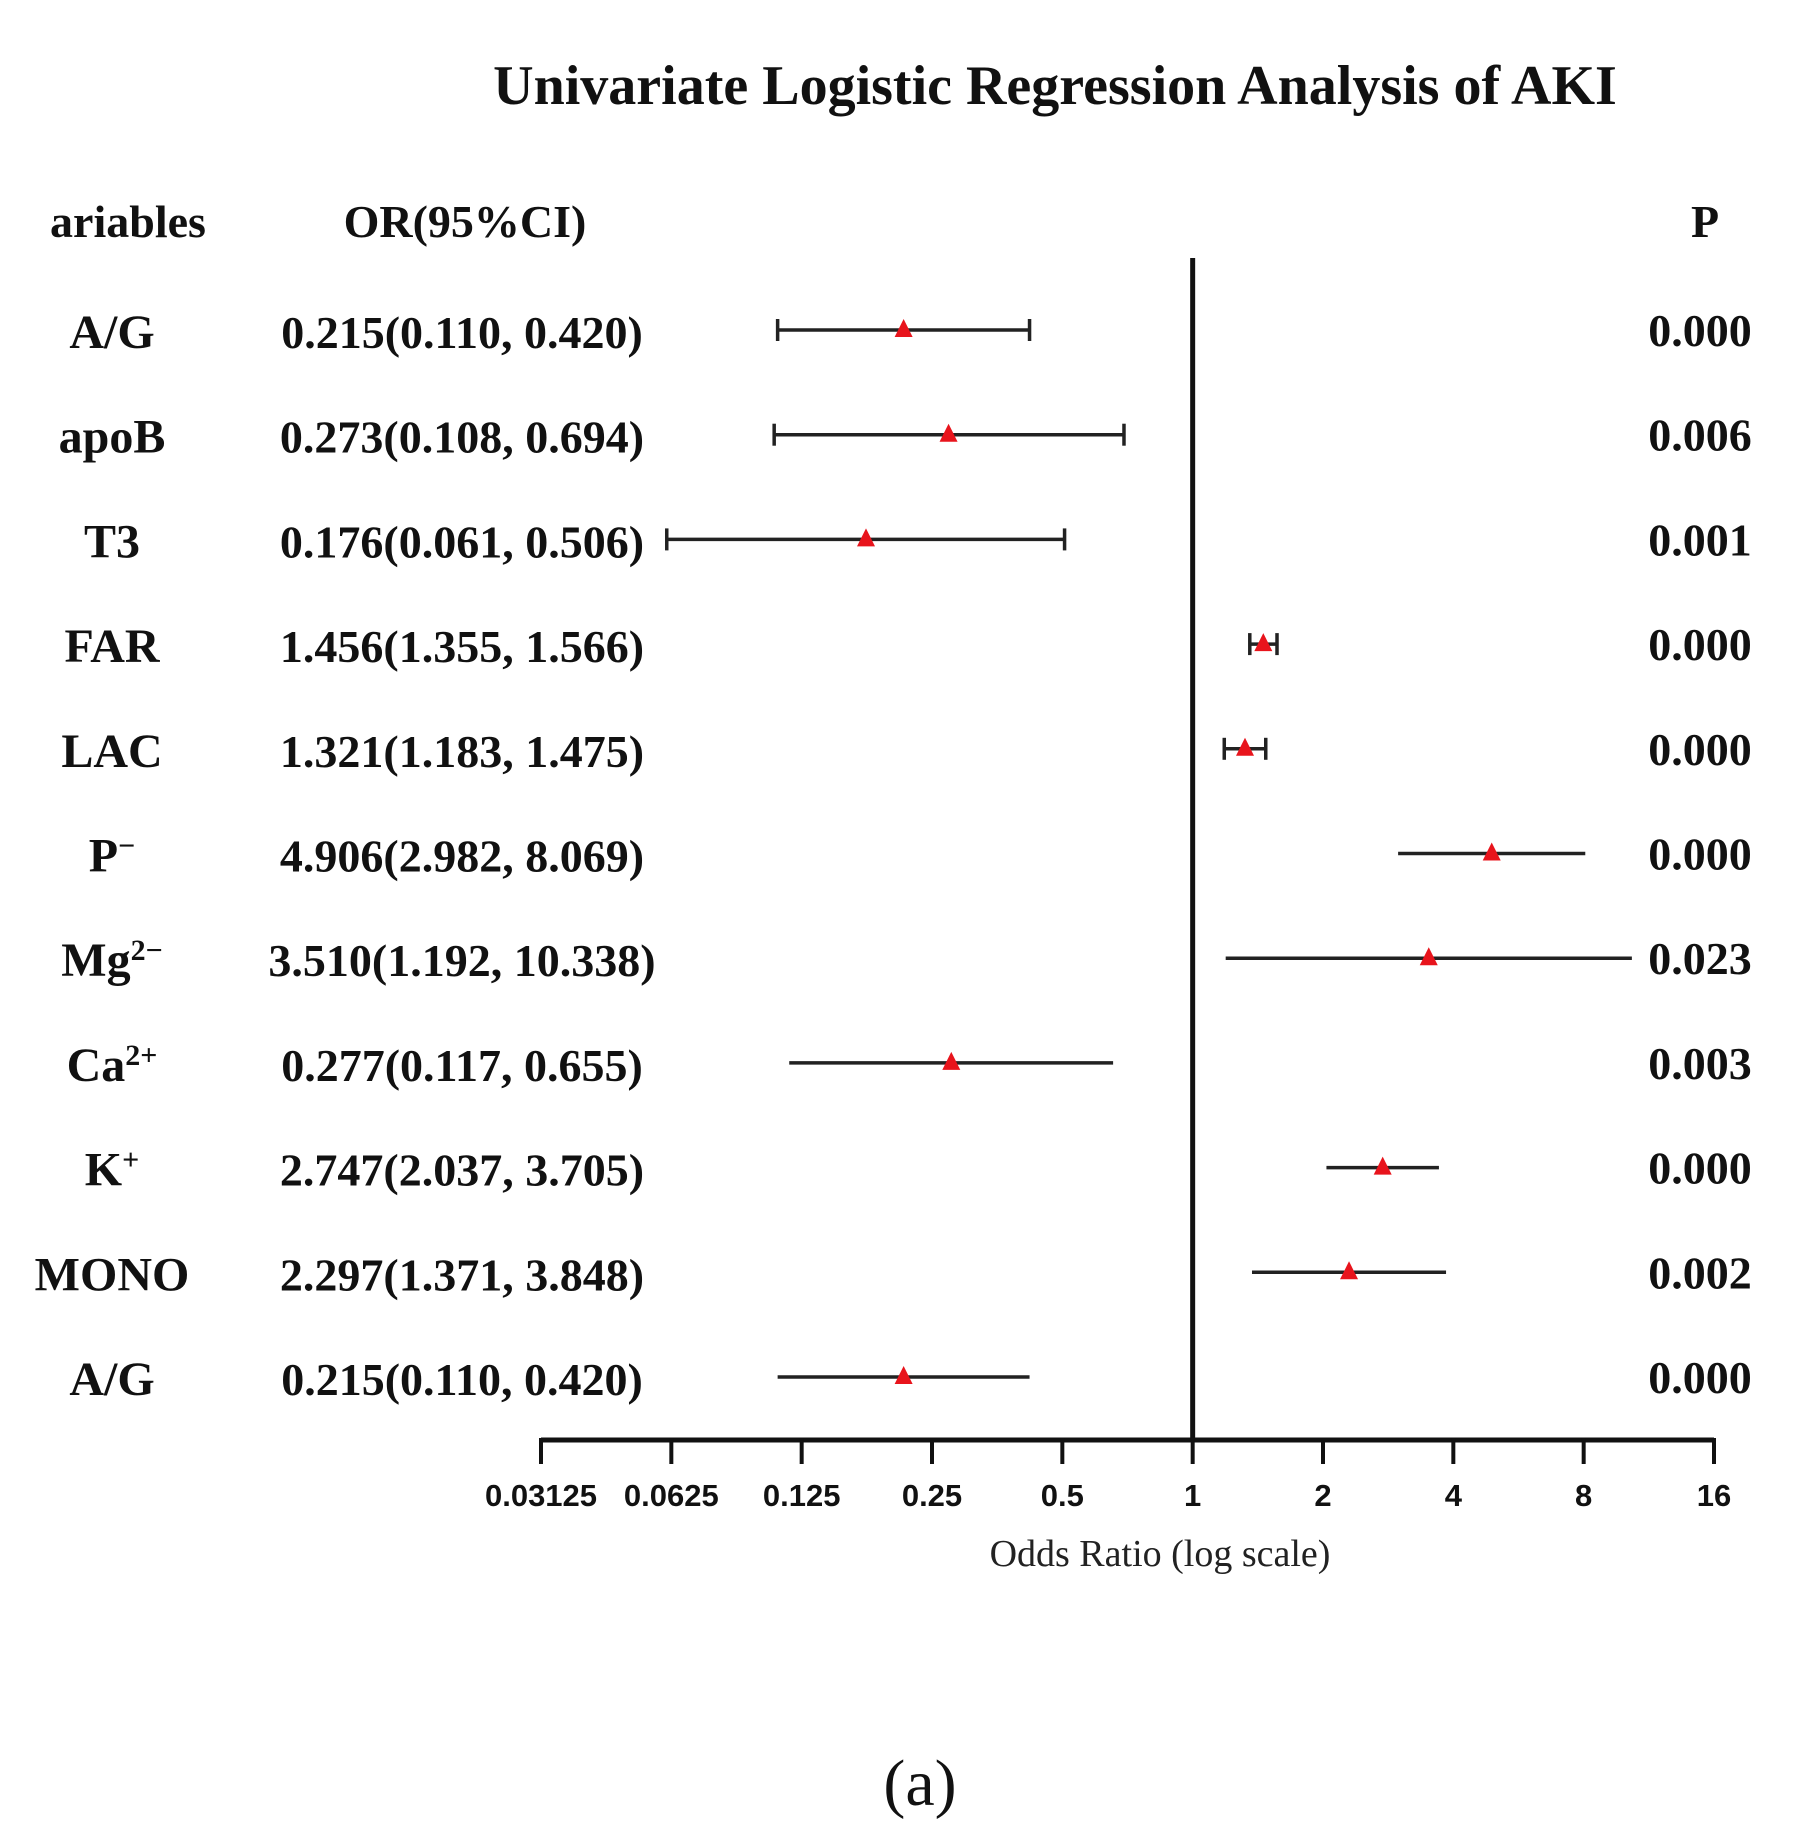 The height and width of the screenshot is (1841, 1816). What do you see at coordinates (905, 437) in the screenshot?
I see `forest-row: apoB 0.273(0.108, 0.694) 0.006` at bounding box center [905, 437].